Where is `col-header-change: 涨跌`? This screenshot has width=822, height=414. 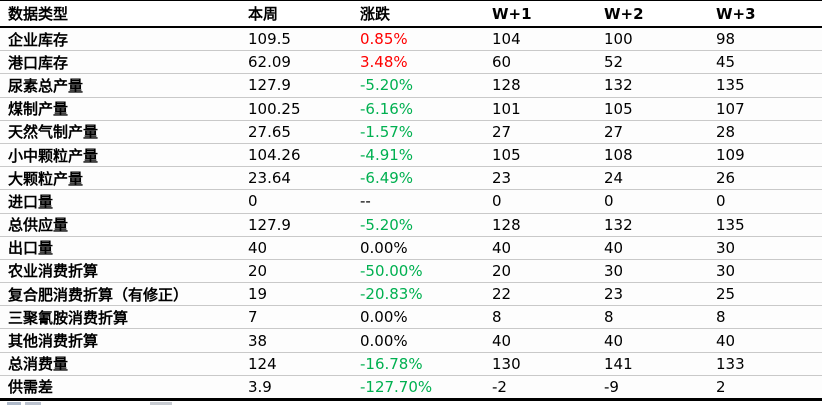
col-header-change: 涨跌 is located at coordinates (418, 14).